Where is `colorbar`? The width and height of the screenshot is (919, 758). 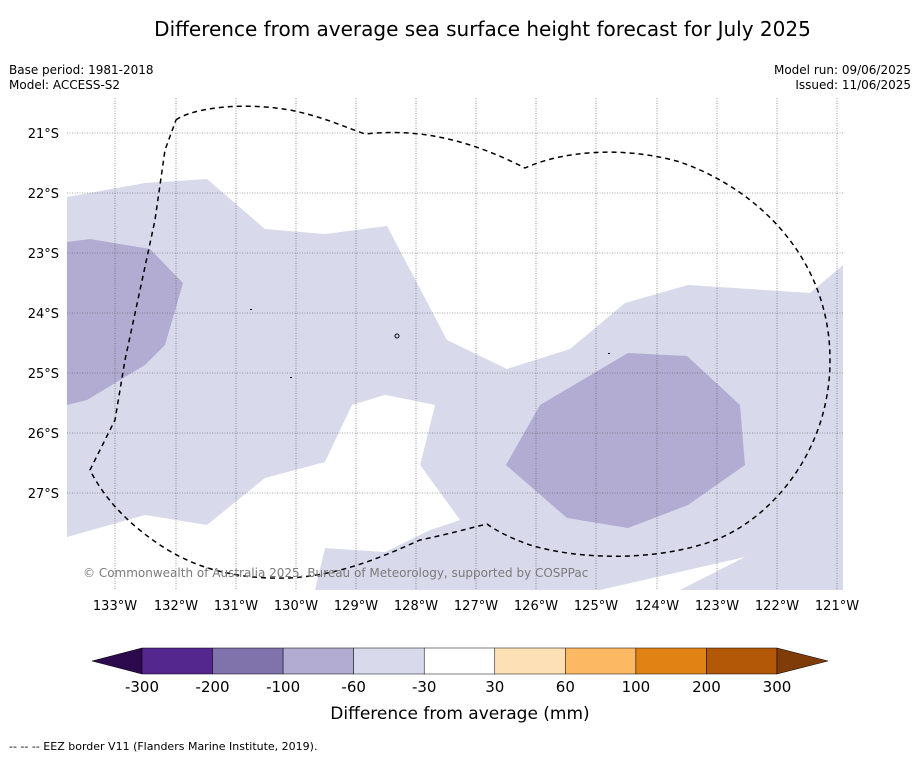 colorbar is located at coordinates (460, 661).